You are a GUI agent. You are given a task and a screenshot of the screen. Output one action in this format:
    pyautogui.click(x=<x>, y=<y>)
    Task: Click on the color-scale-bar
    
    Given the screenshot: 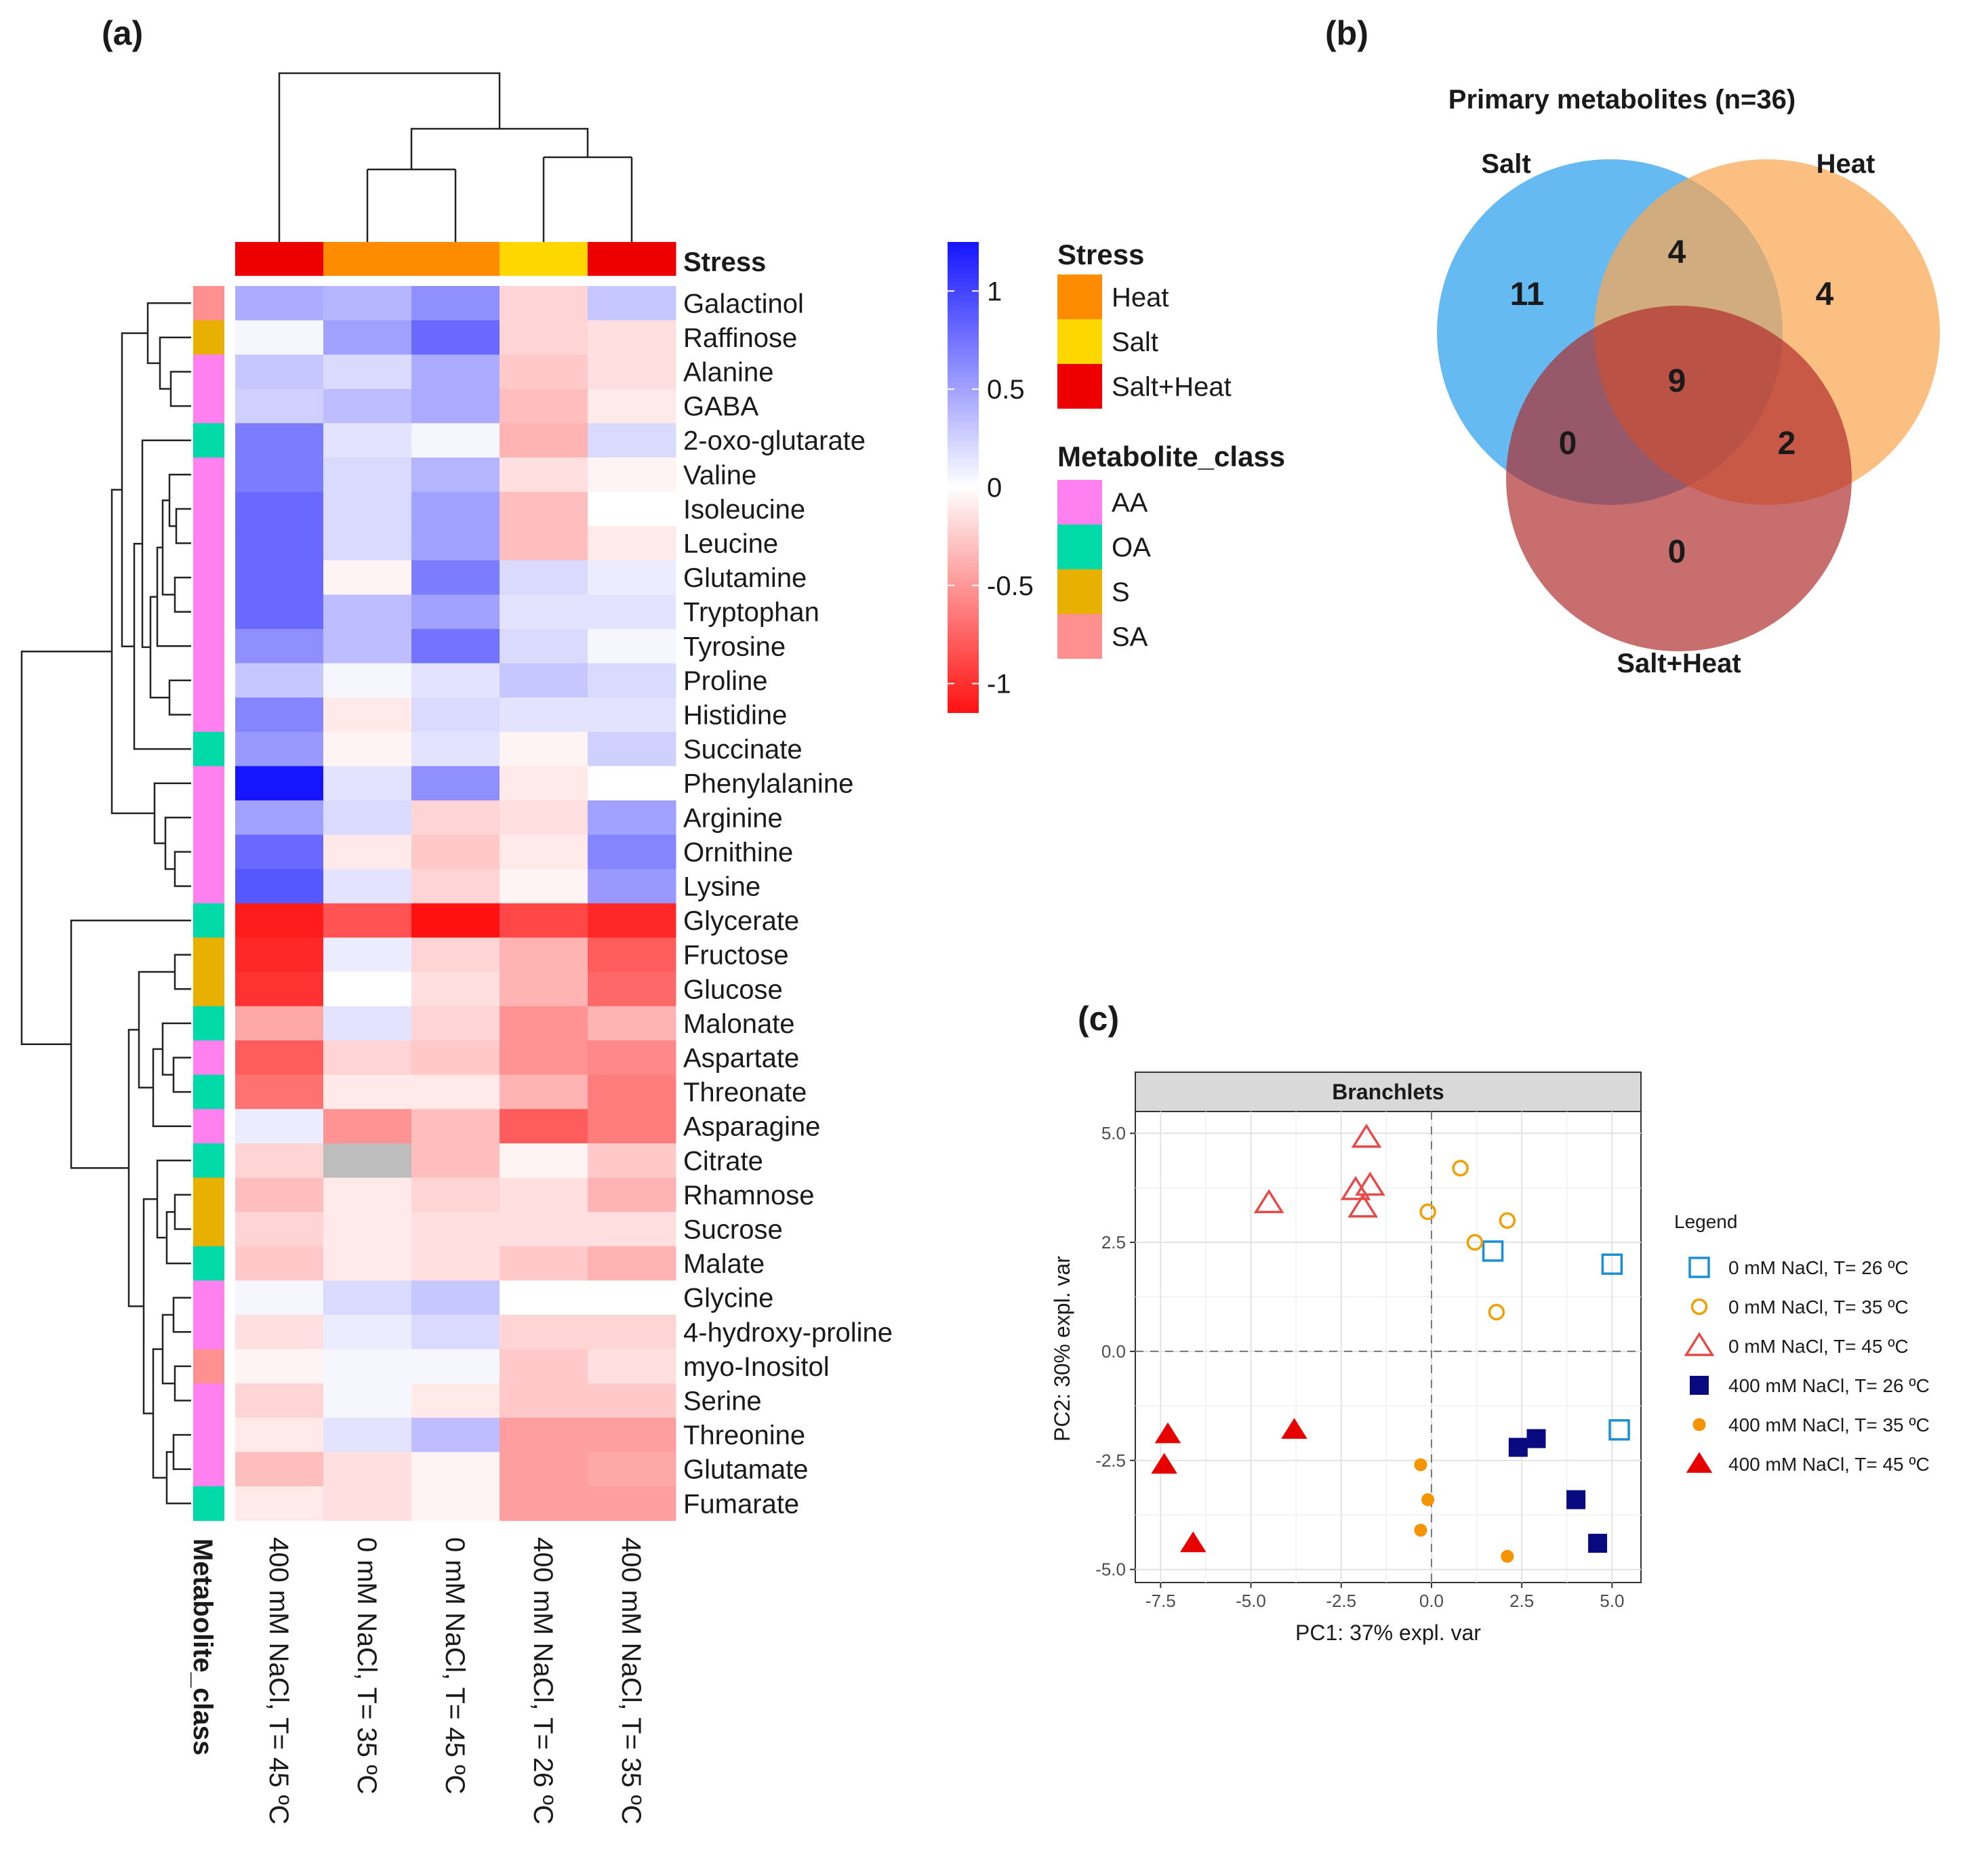 What is the action you would take?
    pyautogui.click(x=963, y=477)
    